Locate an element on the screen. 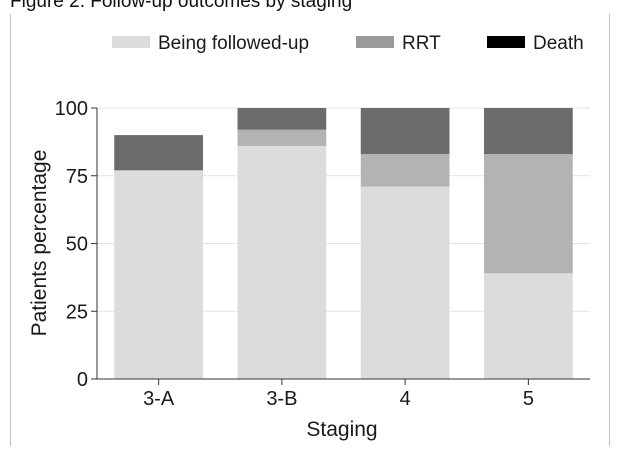  legend: Being followed-up RRT Death is located at coordinates (348, 43).